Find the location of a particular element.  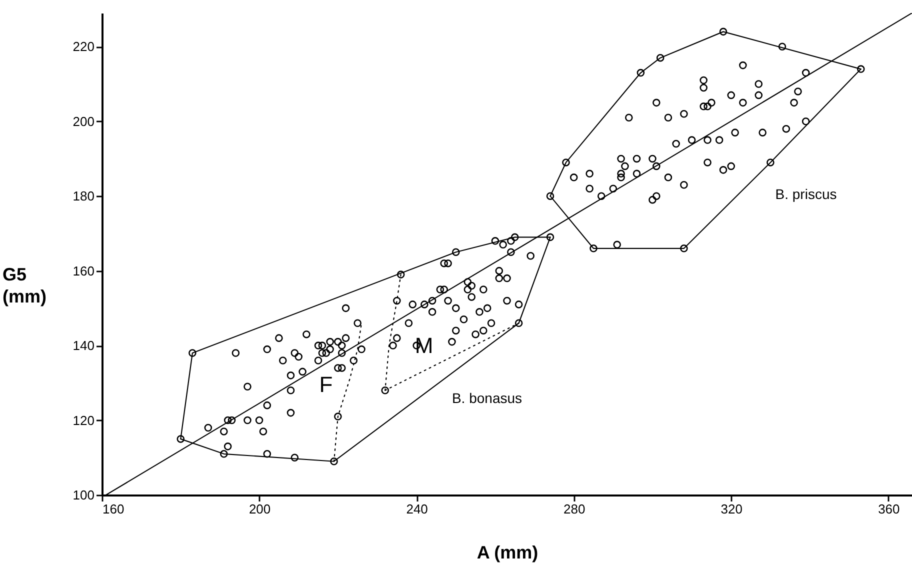

y-tick-label: 120 is located at coordinates (83, 420).